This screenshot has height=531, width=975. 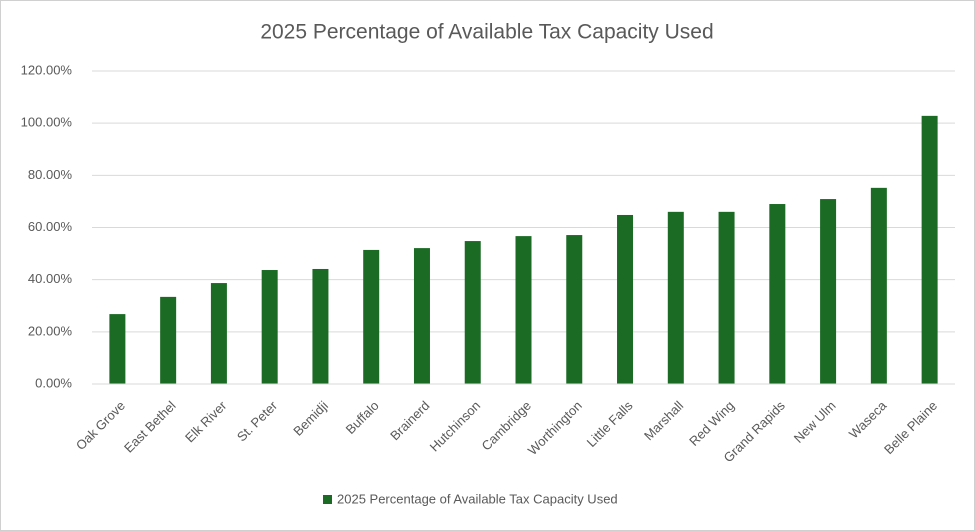 I want to click on y-tick-label: 100.00%, so click(x=47, y=122).